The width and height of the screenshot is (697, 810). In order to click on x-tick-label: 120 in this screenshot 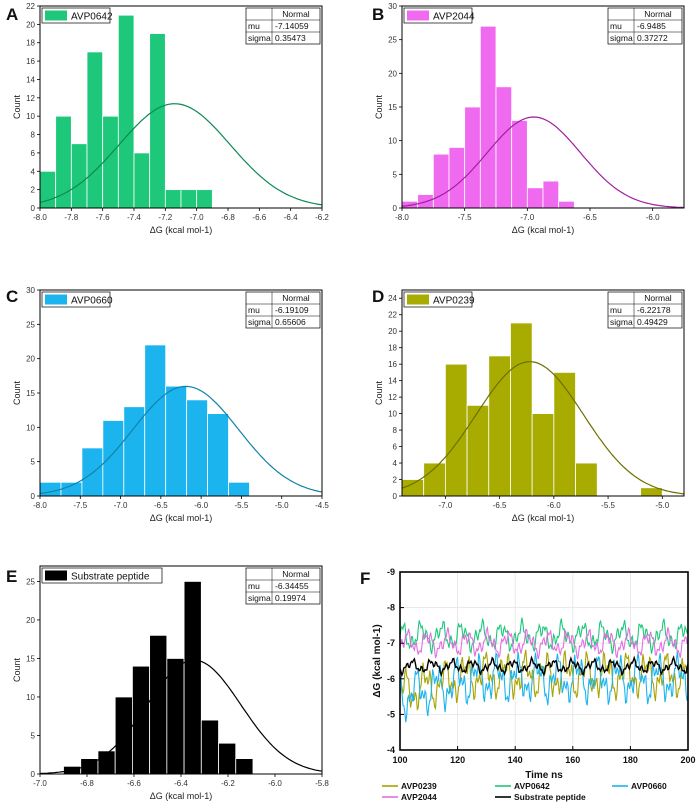, I will do `click(457, 760)`.